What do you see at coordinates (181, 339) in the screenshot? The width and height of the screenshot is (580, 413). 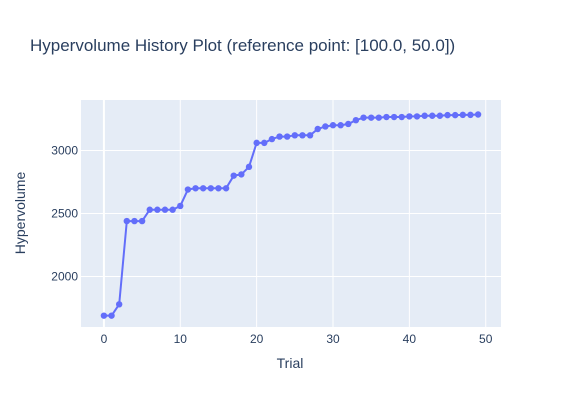 I see `x-tick-label: 10` at bounding box center [181, 339].